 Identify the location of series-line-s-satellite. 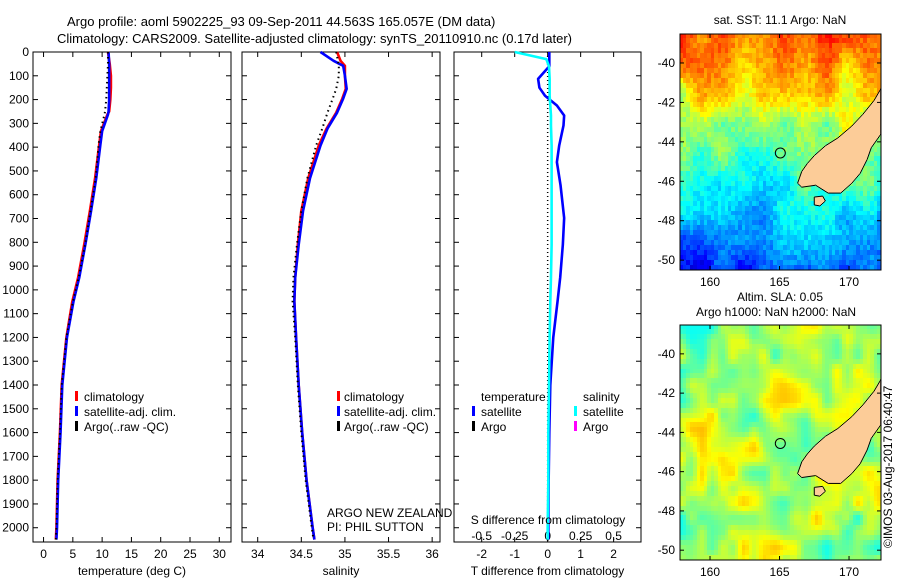
(533, 295).